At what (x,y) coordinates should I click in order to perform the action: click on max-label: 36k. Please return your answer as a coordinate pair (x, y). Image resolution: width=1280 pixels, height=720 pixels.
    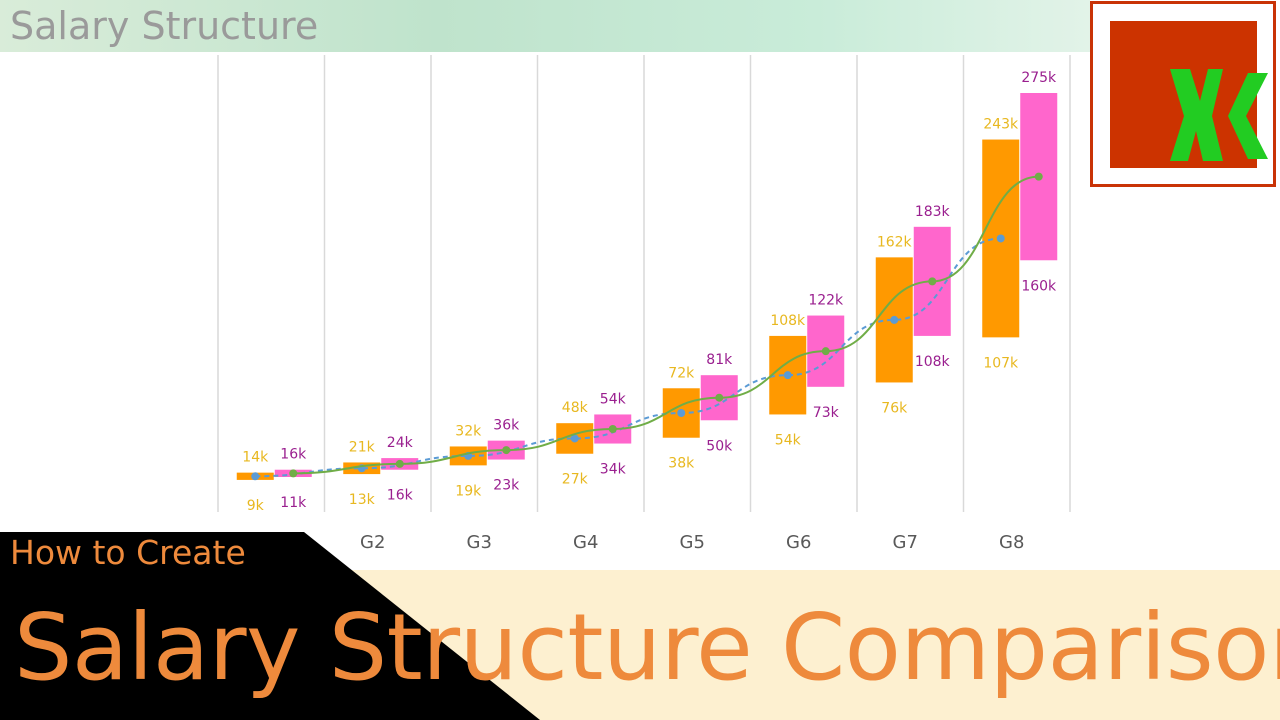
    Looking at the image, I should click on (506, 426).